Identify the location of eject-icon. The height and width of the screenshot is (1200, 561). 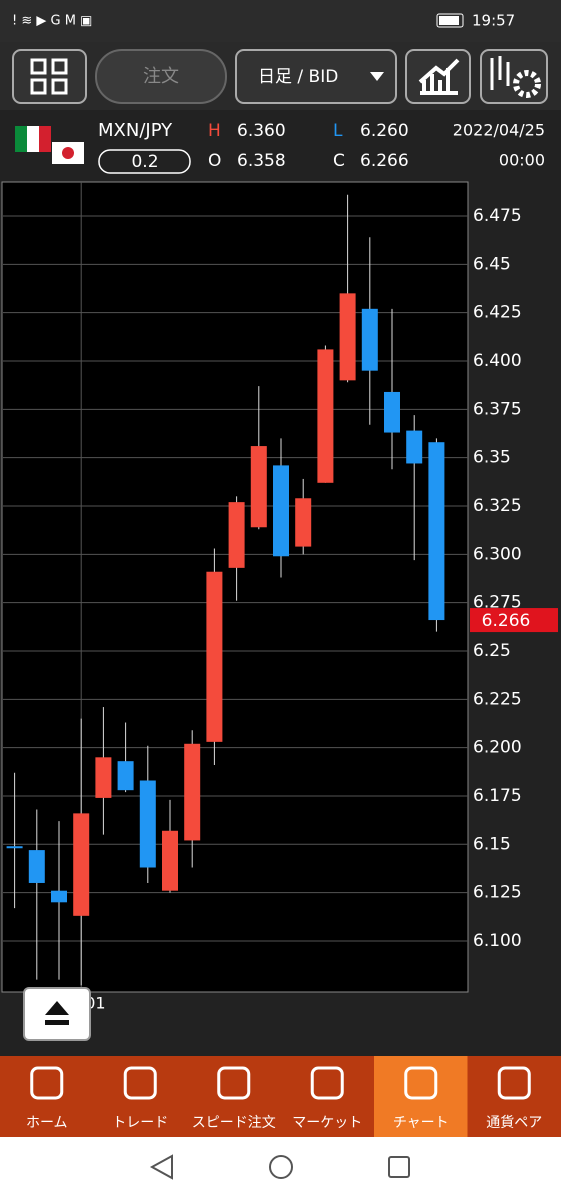
(57, 1013).